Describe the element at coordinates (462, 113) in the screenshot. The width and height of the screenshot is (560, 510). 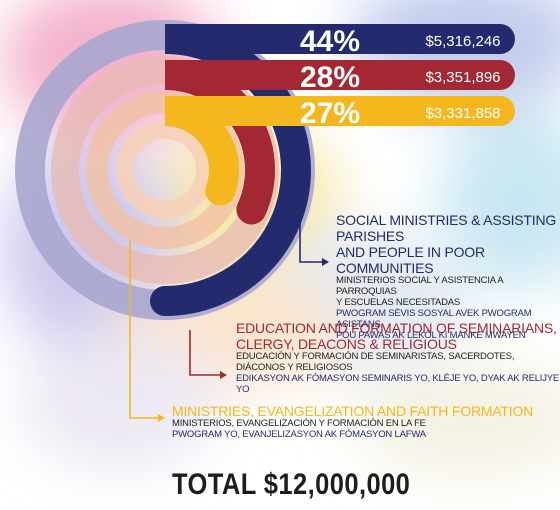
I see `series-amount-3: $3,331,858` at that location.